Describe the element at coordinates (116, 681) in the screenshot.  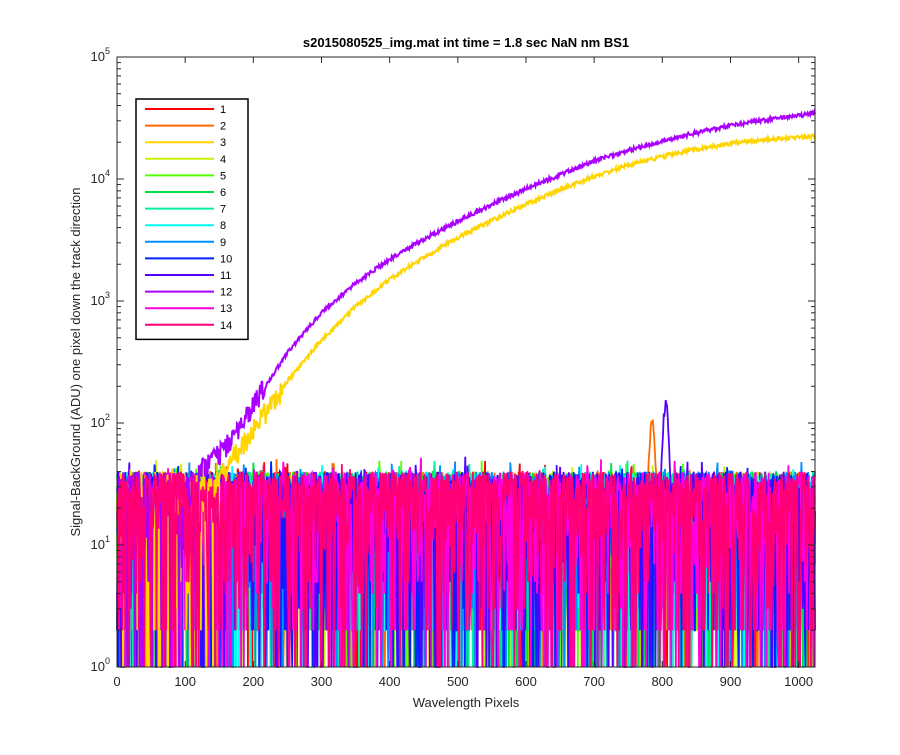
I see `x-tick-label: 0` at that location.